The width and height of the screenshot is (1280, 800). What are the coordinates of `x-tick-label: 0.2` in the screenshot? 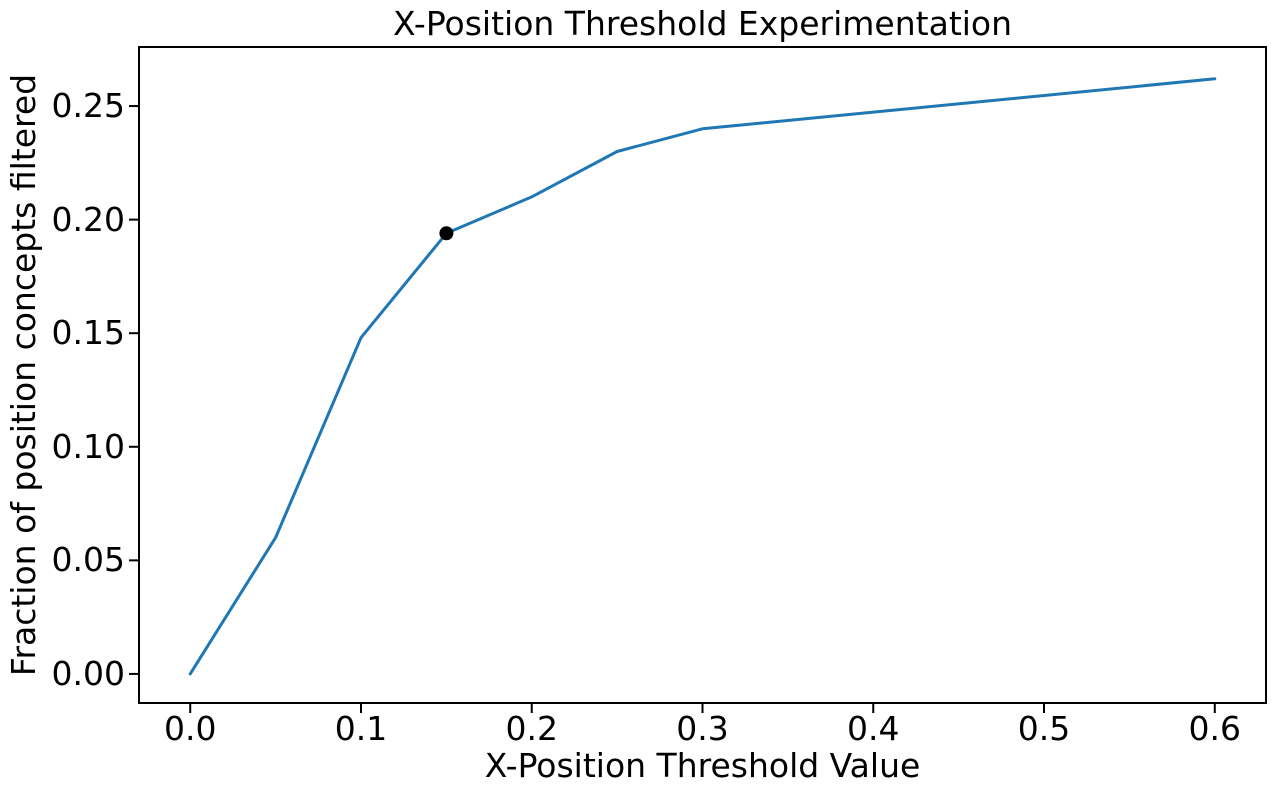 It's located at (531, 728).